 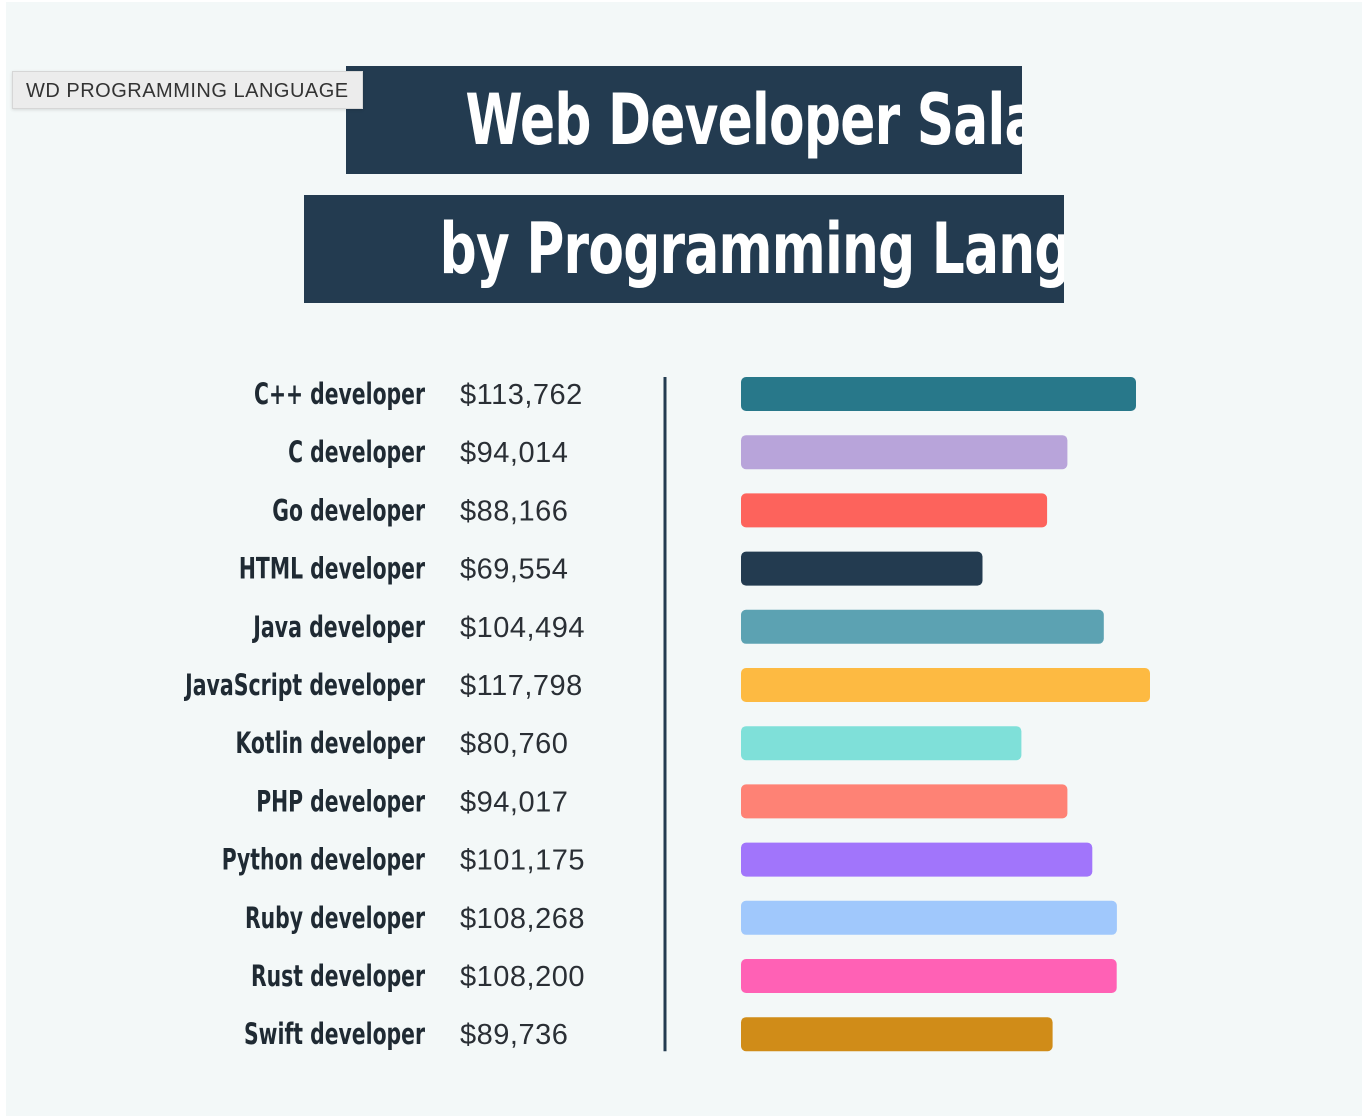 I want to click on title-line-2: by Programming Language, so click(x=751, y=249).